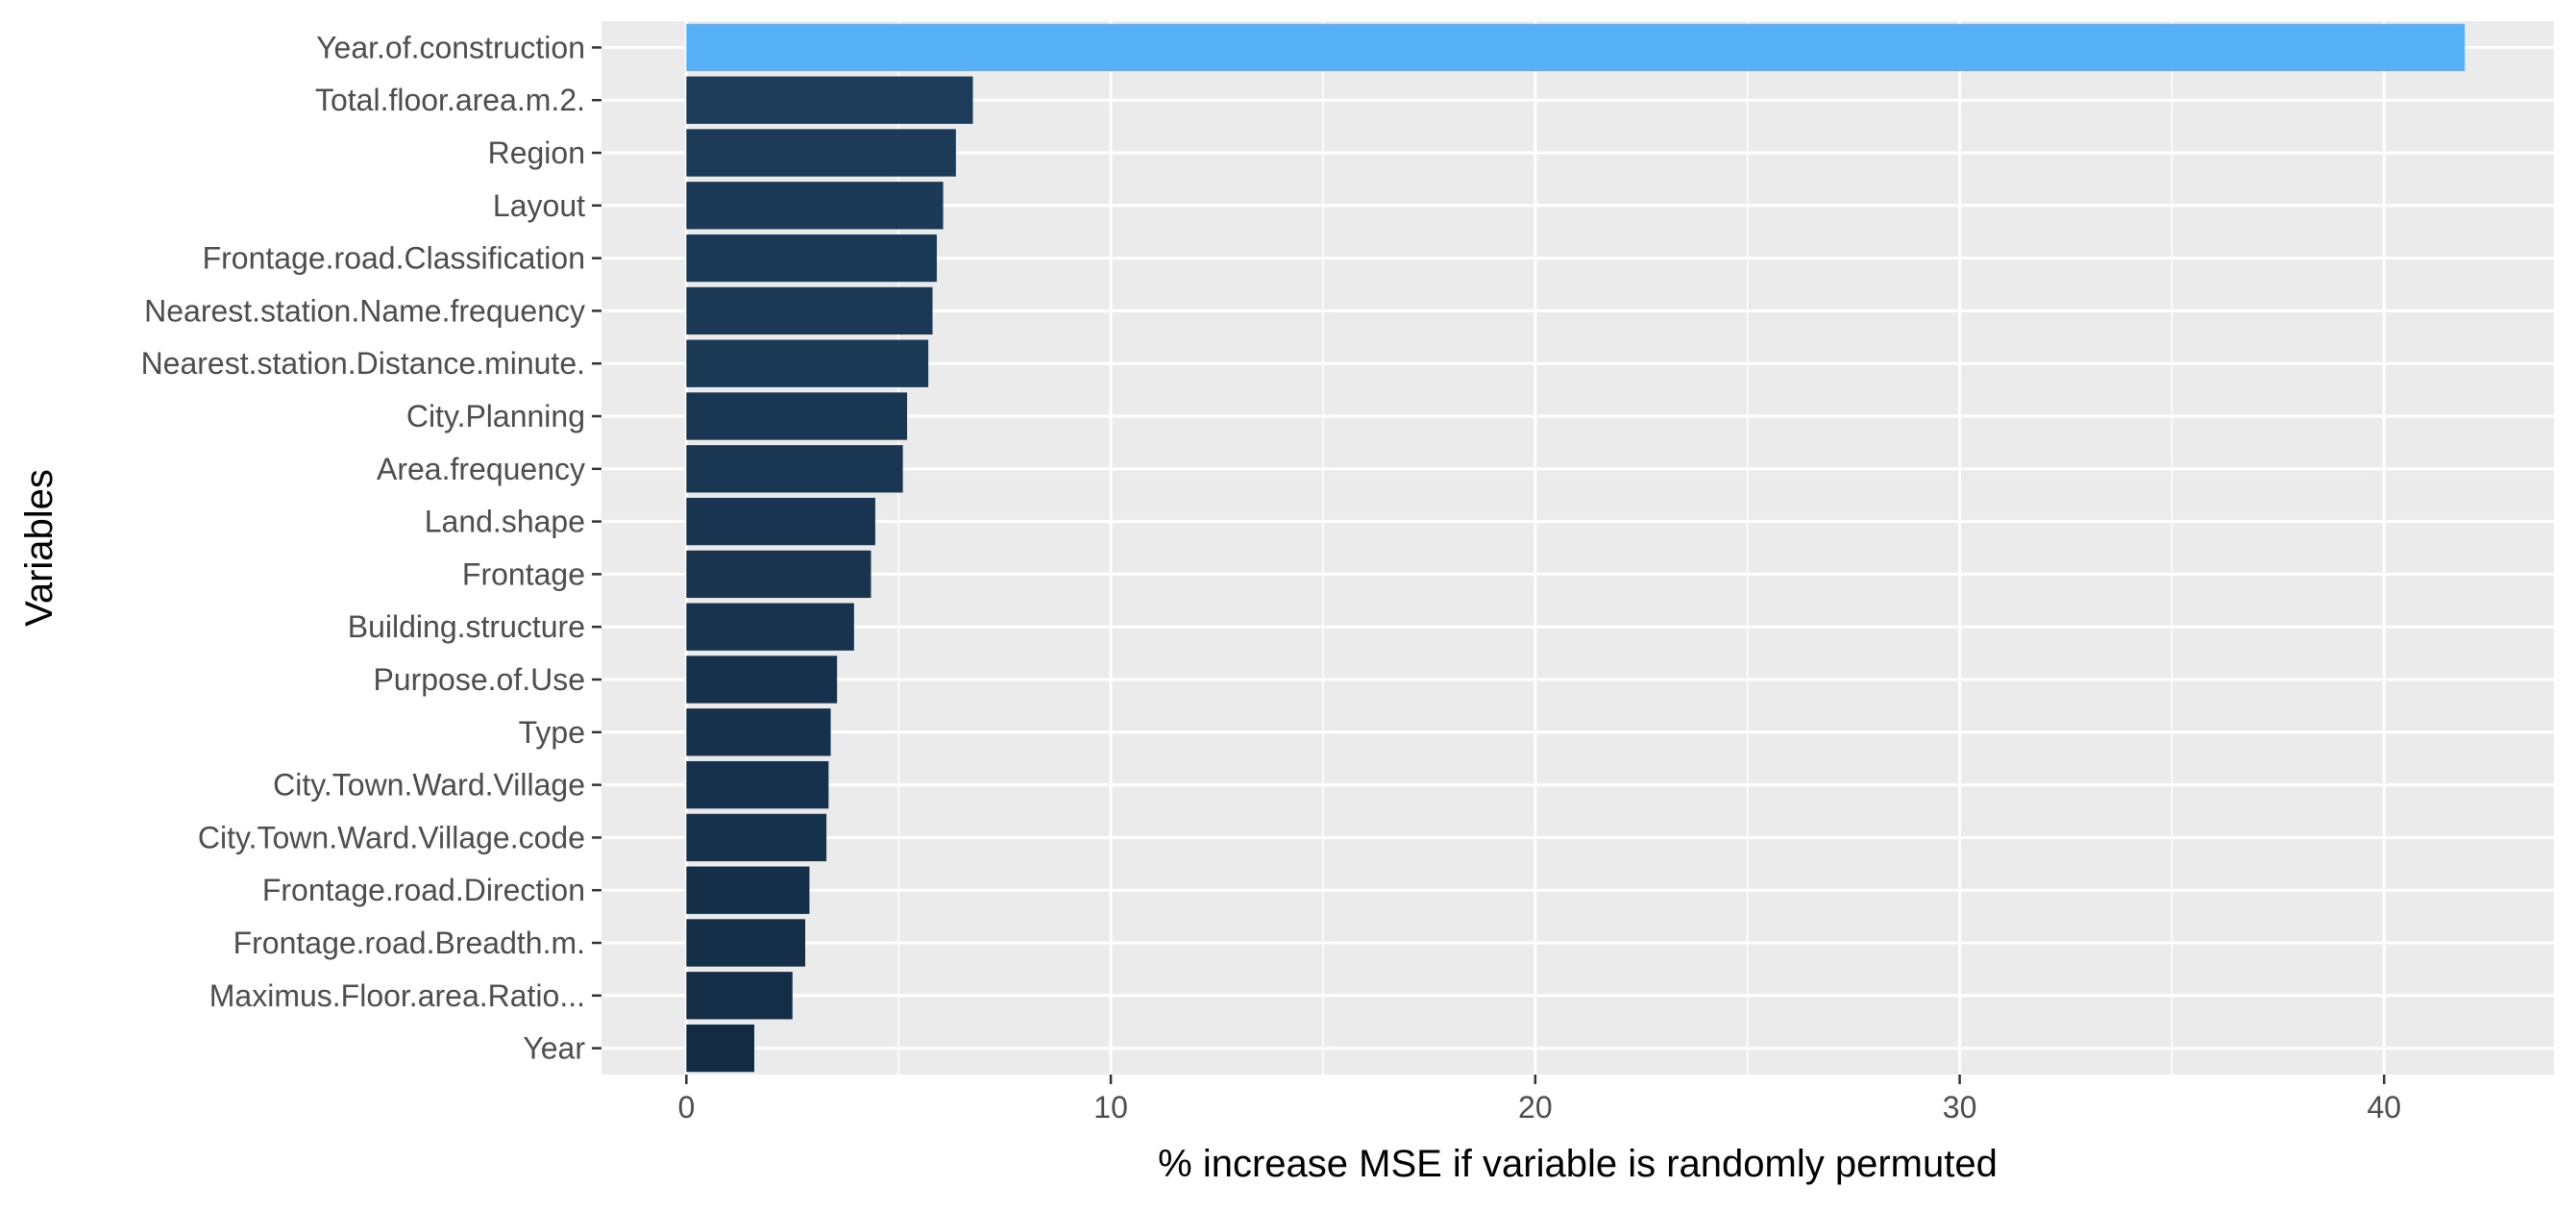 The width and height of the screenshot is (2576, 1212). Describe the element at coordinates (505, 522) in the screenshot. I see `y-tick-label: Land.shape` at that location.